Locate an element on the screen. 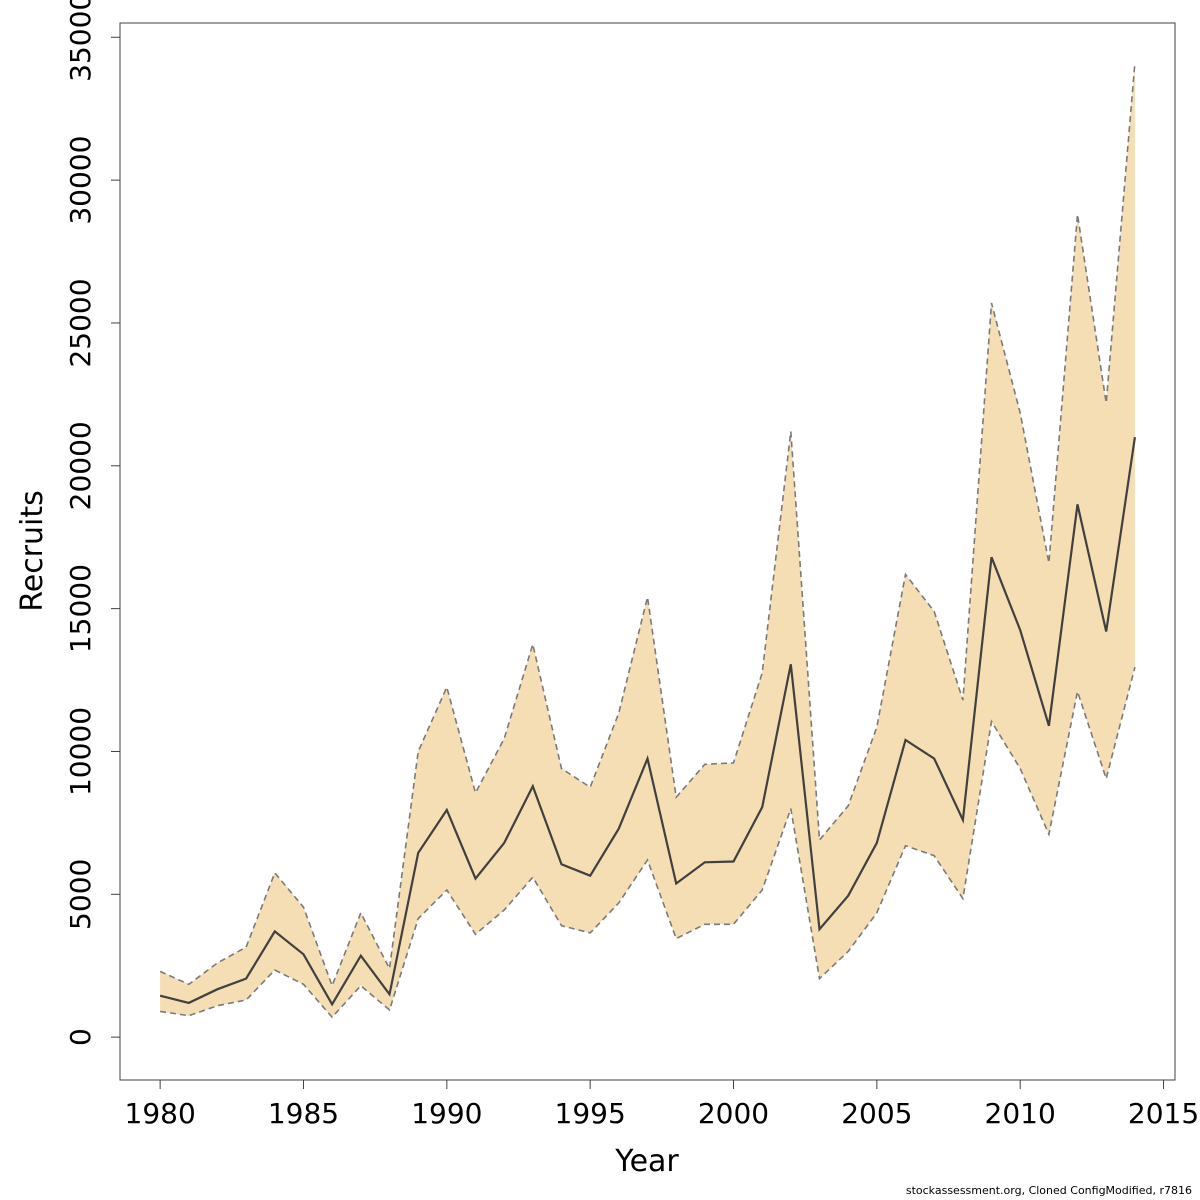 This screenshot has width=1200, height=1200. y-tick-label: 30000 is located at coordinates (80, 180).